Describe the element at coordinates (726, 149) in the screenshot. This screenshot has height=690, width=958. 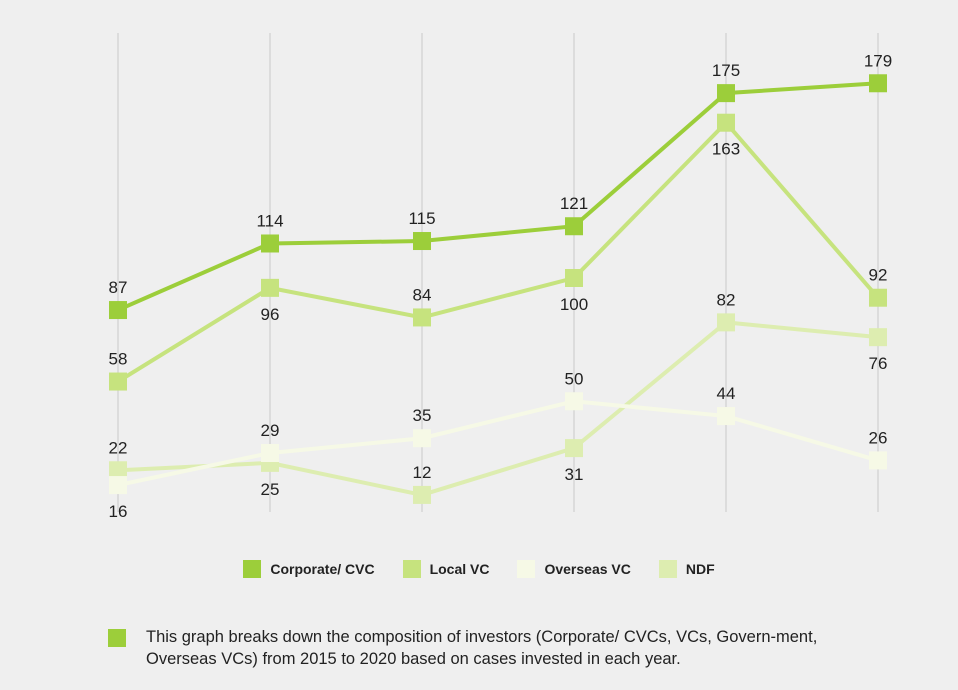
I see `data-label: 163` at that location.